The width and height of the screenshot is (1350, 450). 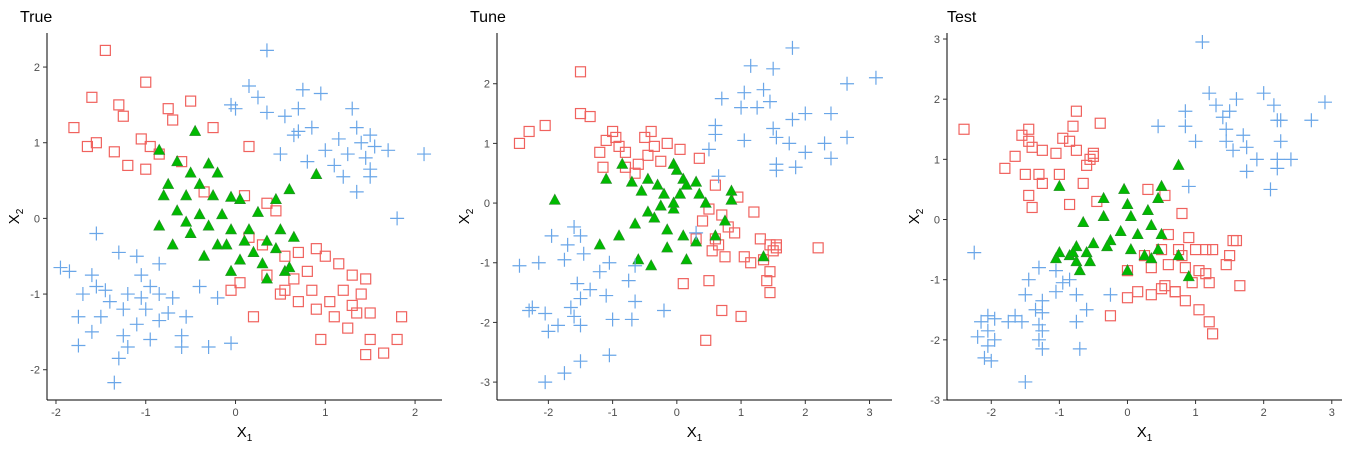 What do you see at coordinates (668, 206) in the screenshot?
I see `series-square` at bounding box center [668, 206].